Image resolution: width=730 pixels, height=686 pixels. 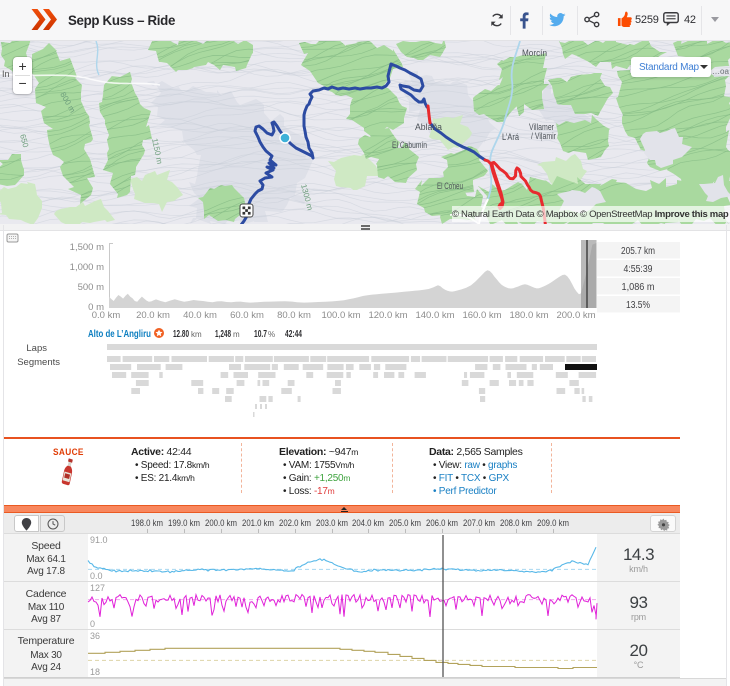 What do you see at coordinates (260, 334) in the screenshot?
I see `svg-text: 10.7` at bounding box center [260, 334].